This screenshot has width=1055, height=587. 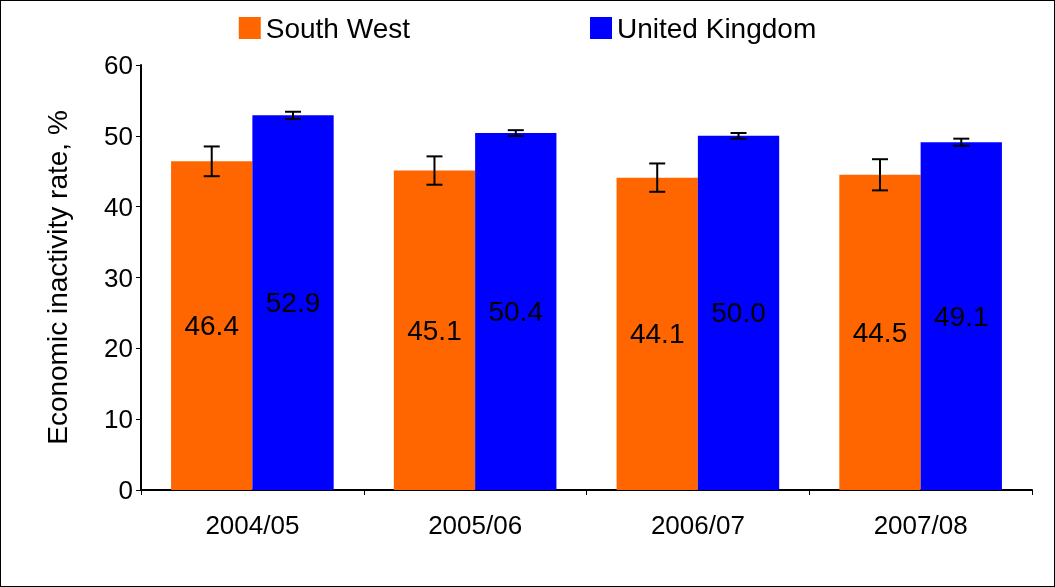 What do you see at coordinates (475, 525) in the screenshot?
I see `x-tick-label: 2005/06` at bounding box center [475, 525].